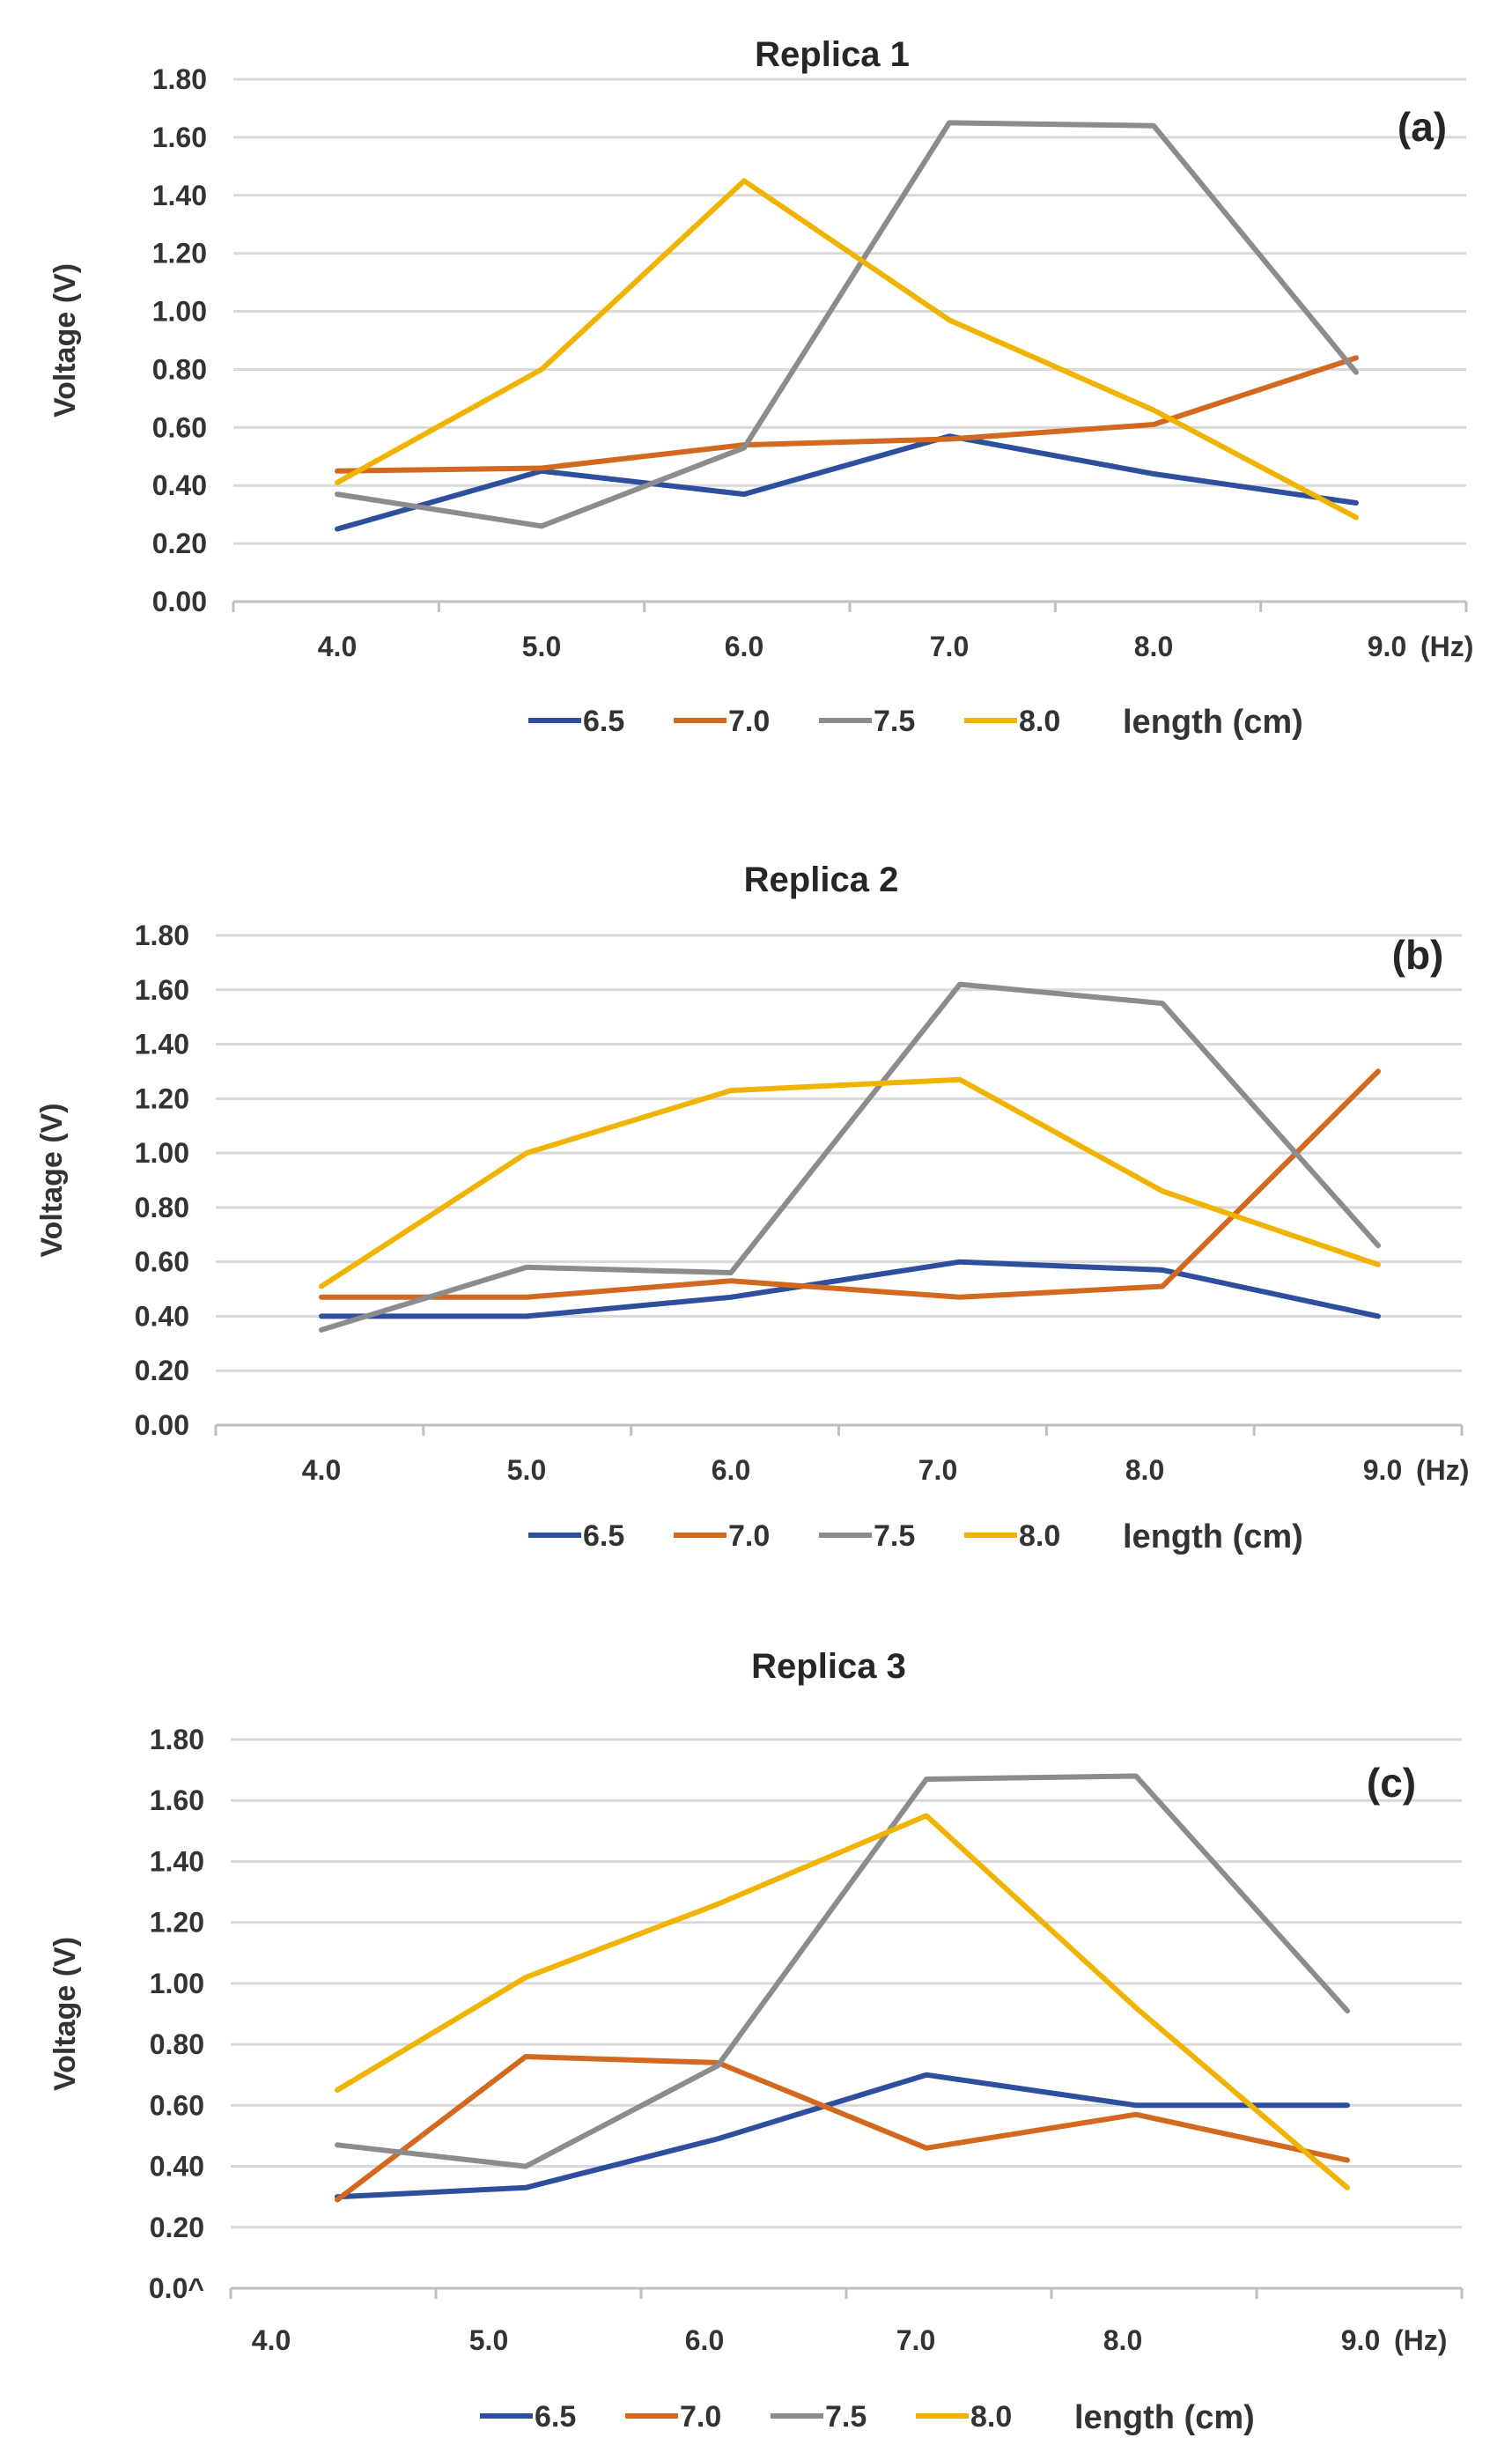 This screenshot has height=2460, width=1512. What do you see at coordinates (828, 1666) in the screenshot?
I see `chart-title: Replica 3` at bounding box center [828, 1666].